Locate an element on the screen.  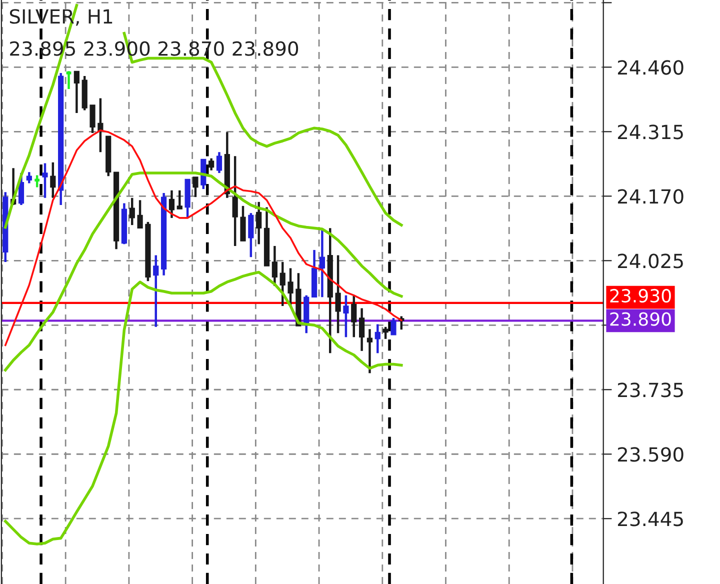
y-tick-label: 23.445 is located at coordinates (650, 519).